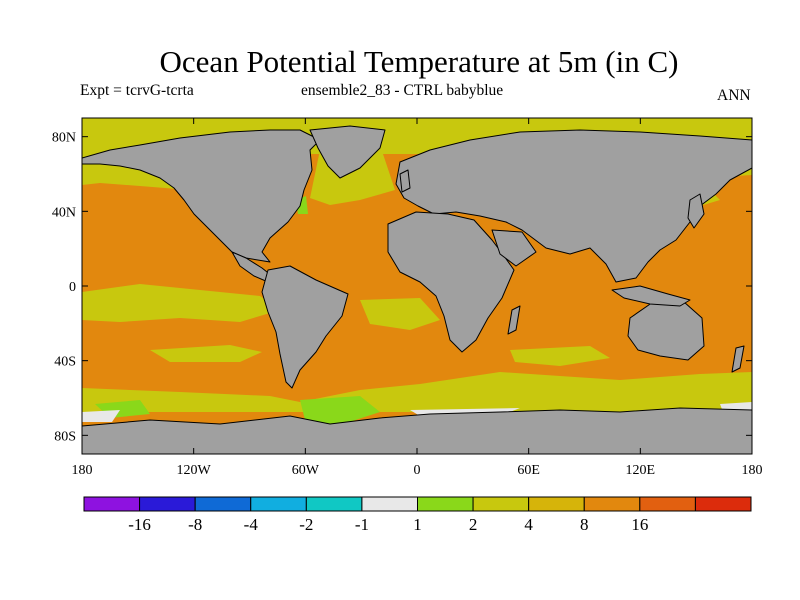 This screenshot has height=600, width=800. Describe the element at coordinates (417, 392) in the screenshot. I see `southern-ocean-yellow-band` at that location.